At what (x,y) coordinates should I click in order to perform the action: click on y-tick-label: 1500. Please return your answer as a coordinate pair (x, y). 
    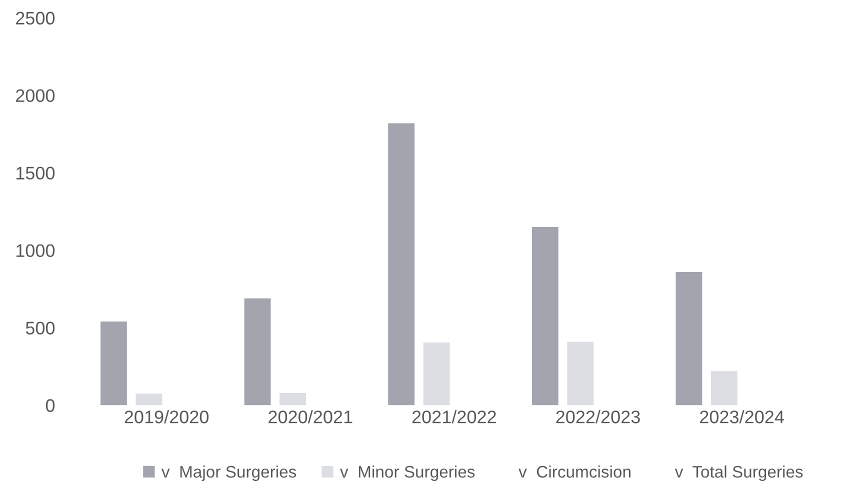
    Looking at the image, I should click on (35, 173).